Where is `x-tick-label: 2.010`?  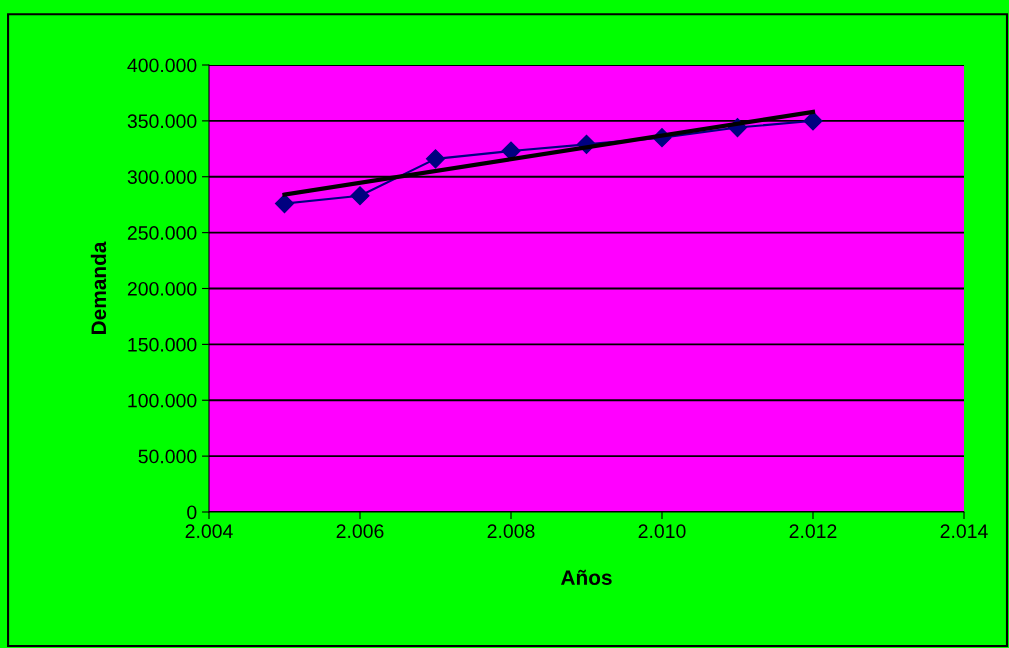 x-tick-label: 2.010 is located at coordinates (662, 531).